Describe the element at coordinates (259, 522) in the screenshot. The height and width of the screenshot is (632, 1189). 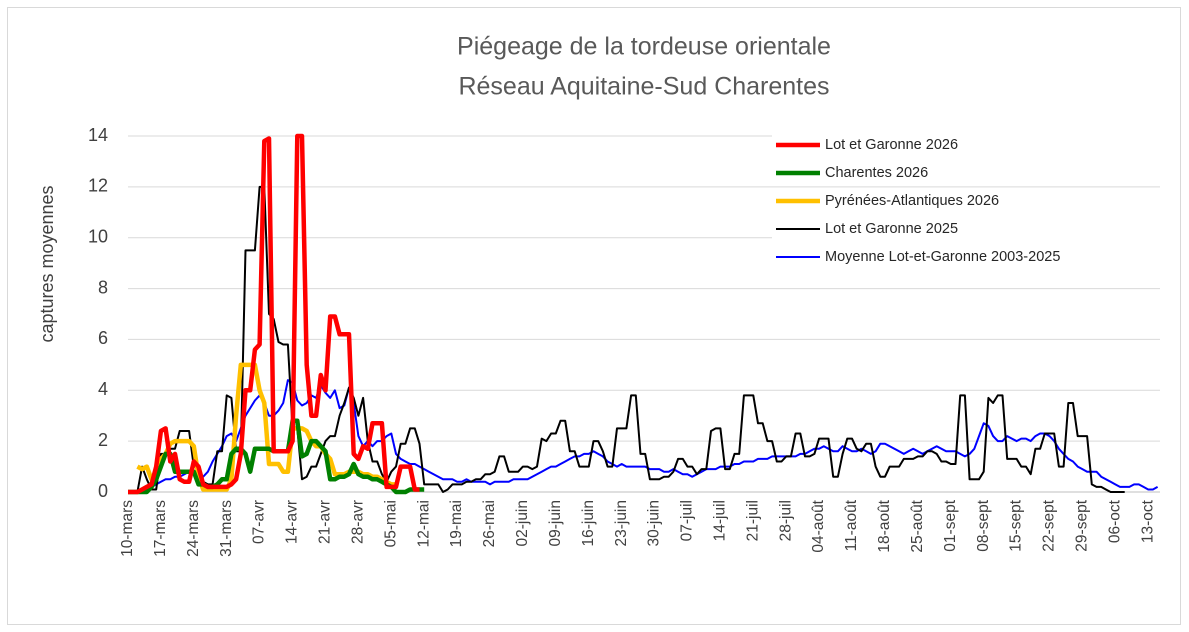
I see `x-tick-label: 07-avr` at that location.